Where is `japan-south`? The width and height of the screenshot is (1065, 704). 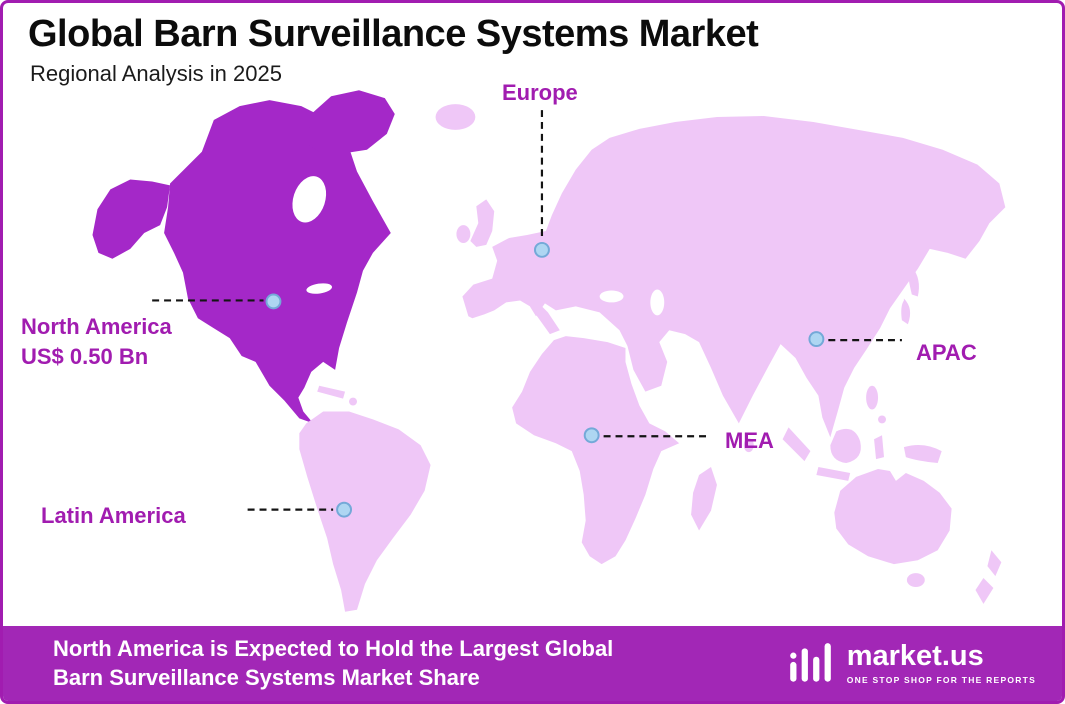 japan-south is located at coordinates (906, 311).